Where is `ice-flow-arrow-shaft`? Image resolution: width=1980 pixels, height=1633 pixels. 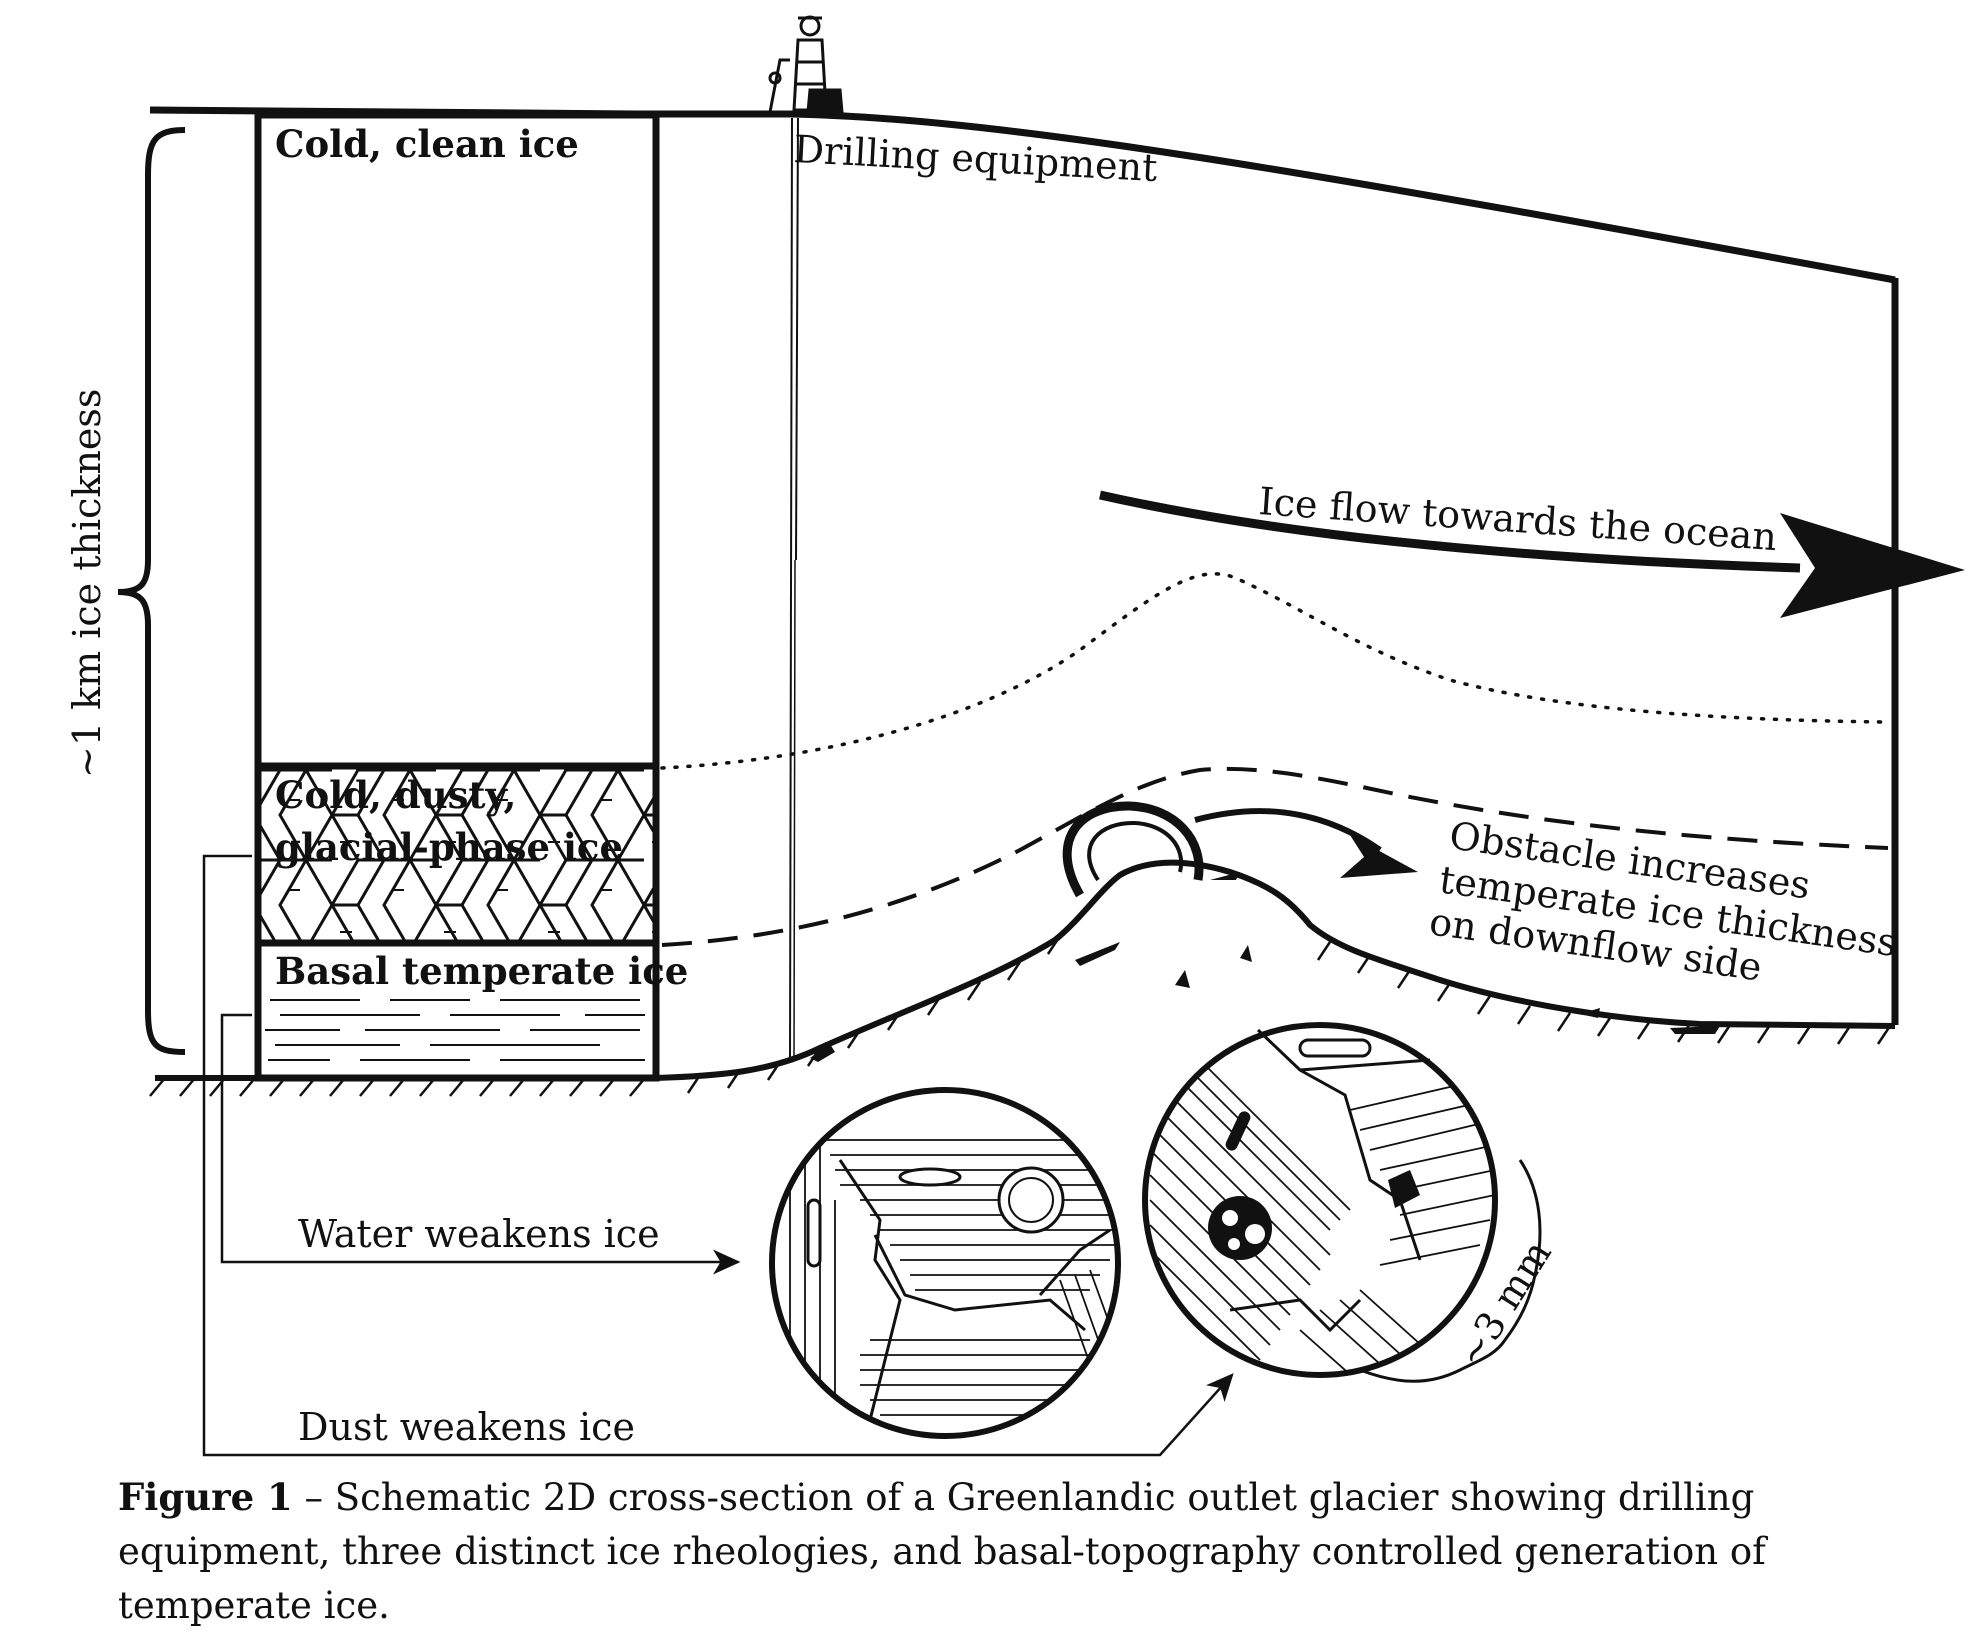
ice-flow-arrow-shaft is located at coordinates (1450, 531).